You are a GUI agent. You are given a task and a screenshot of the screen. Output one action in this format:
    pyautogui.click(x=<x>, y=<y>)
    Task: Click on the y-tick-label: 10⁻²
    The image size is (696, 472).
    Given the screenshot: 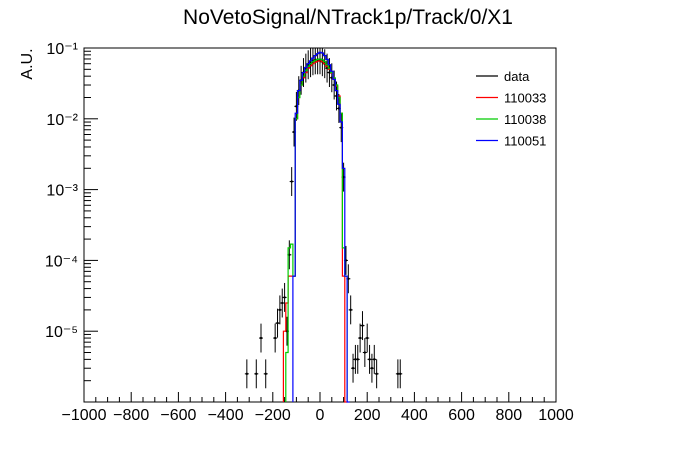 What is the action you would take?
    pyautogui.click(x=62, y=120)
    